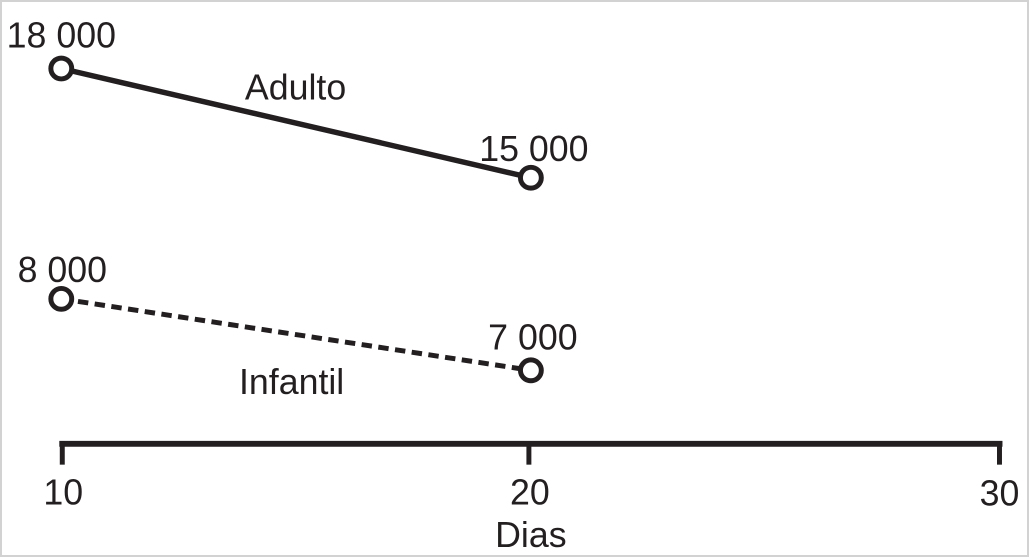 This screenshot has width=1029, height=557. I want to click on adulto-point-marker-day20, so click(530, 177).